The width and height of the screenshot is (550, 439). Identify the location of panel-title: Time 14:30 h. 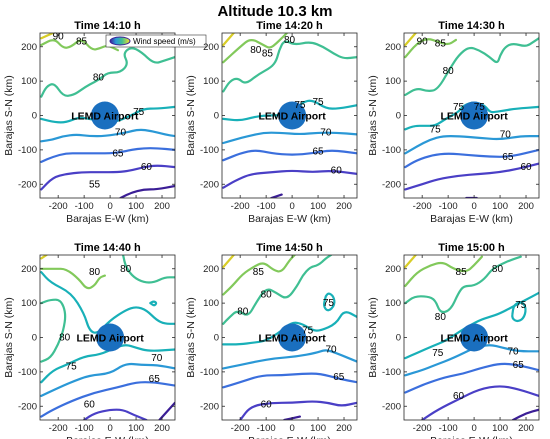
(471, 26).